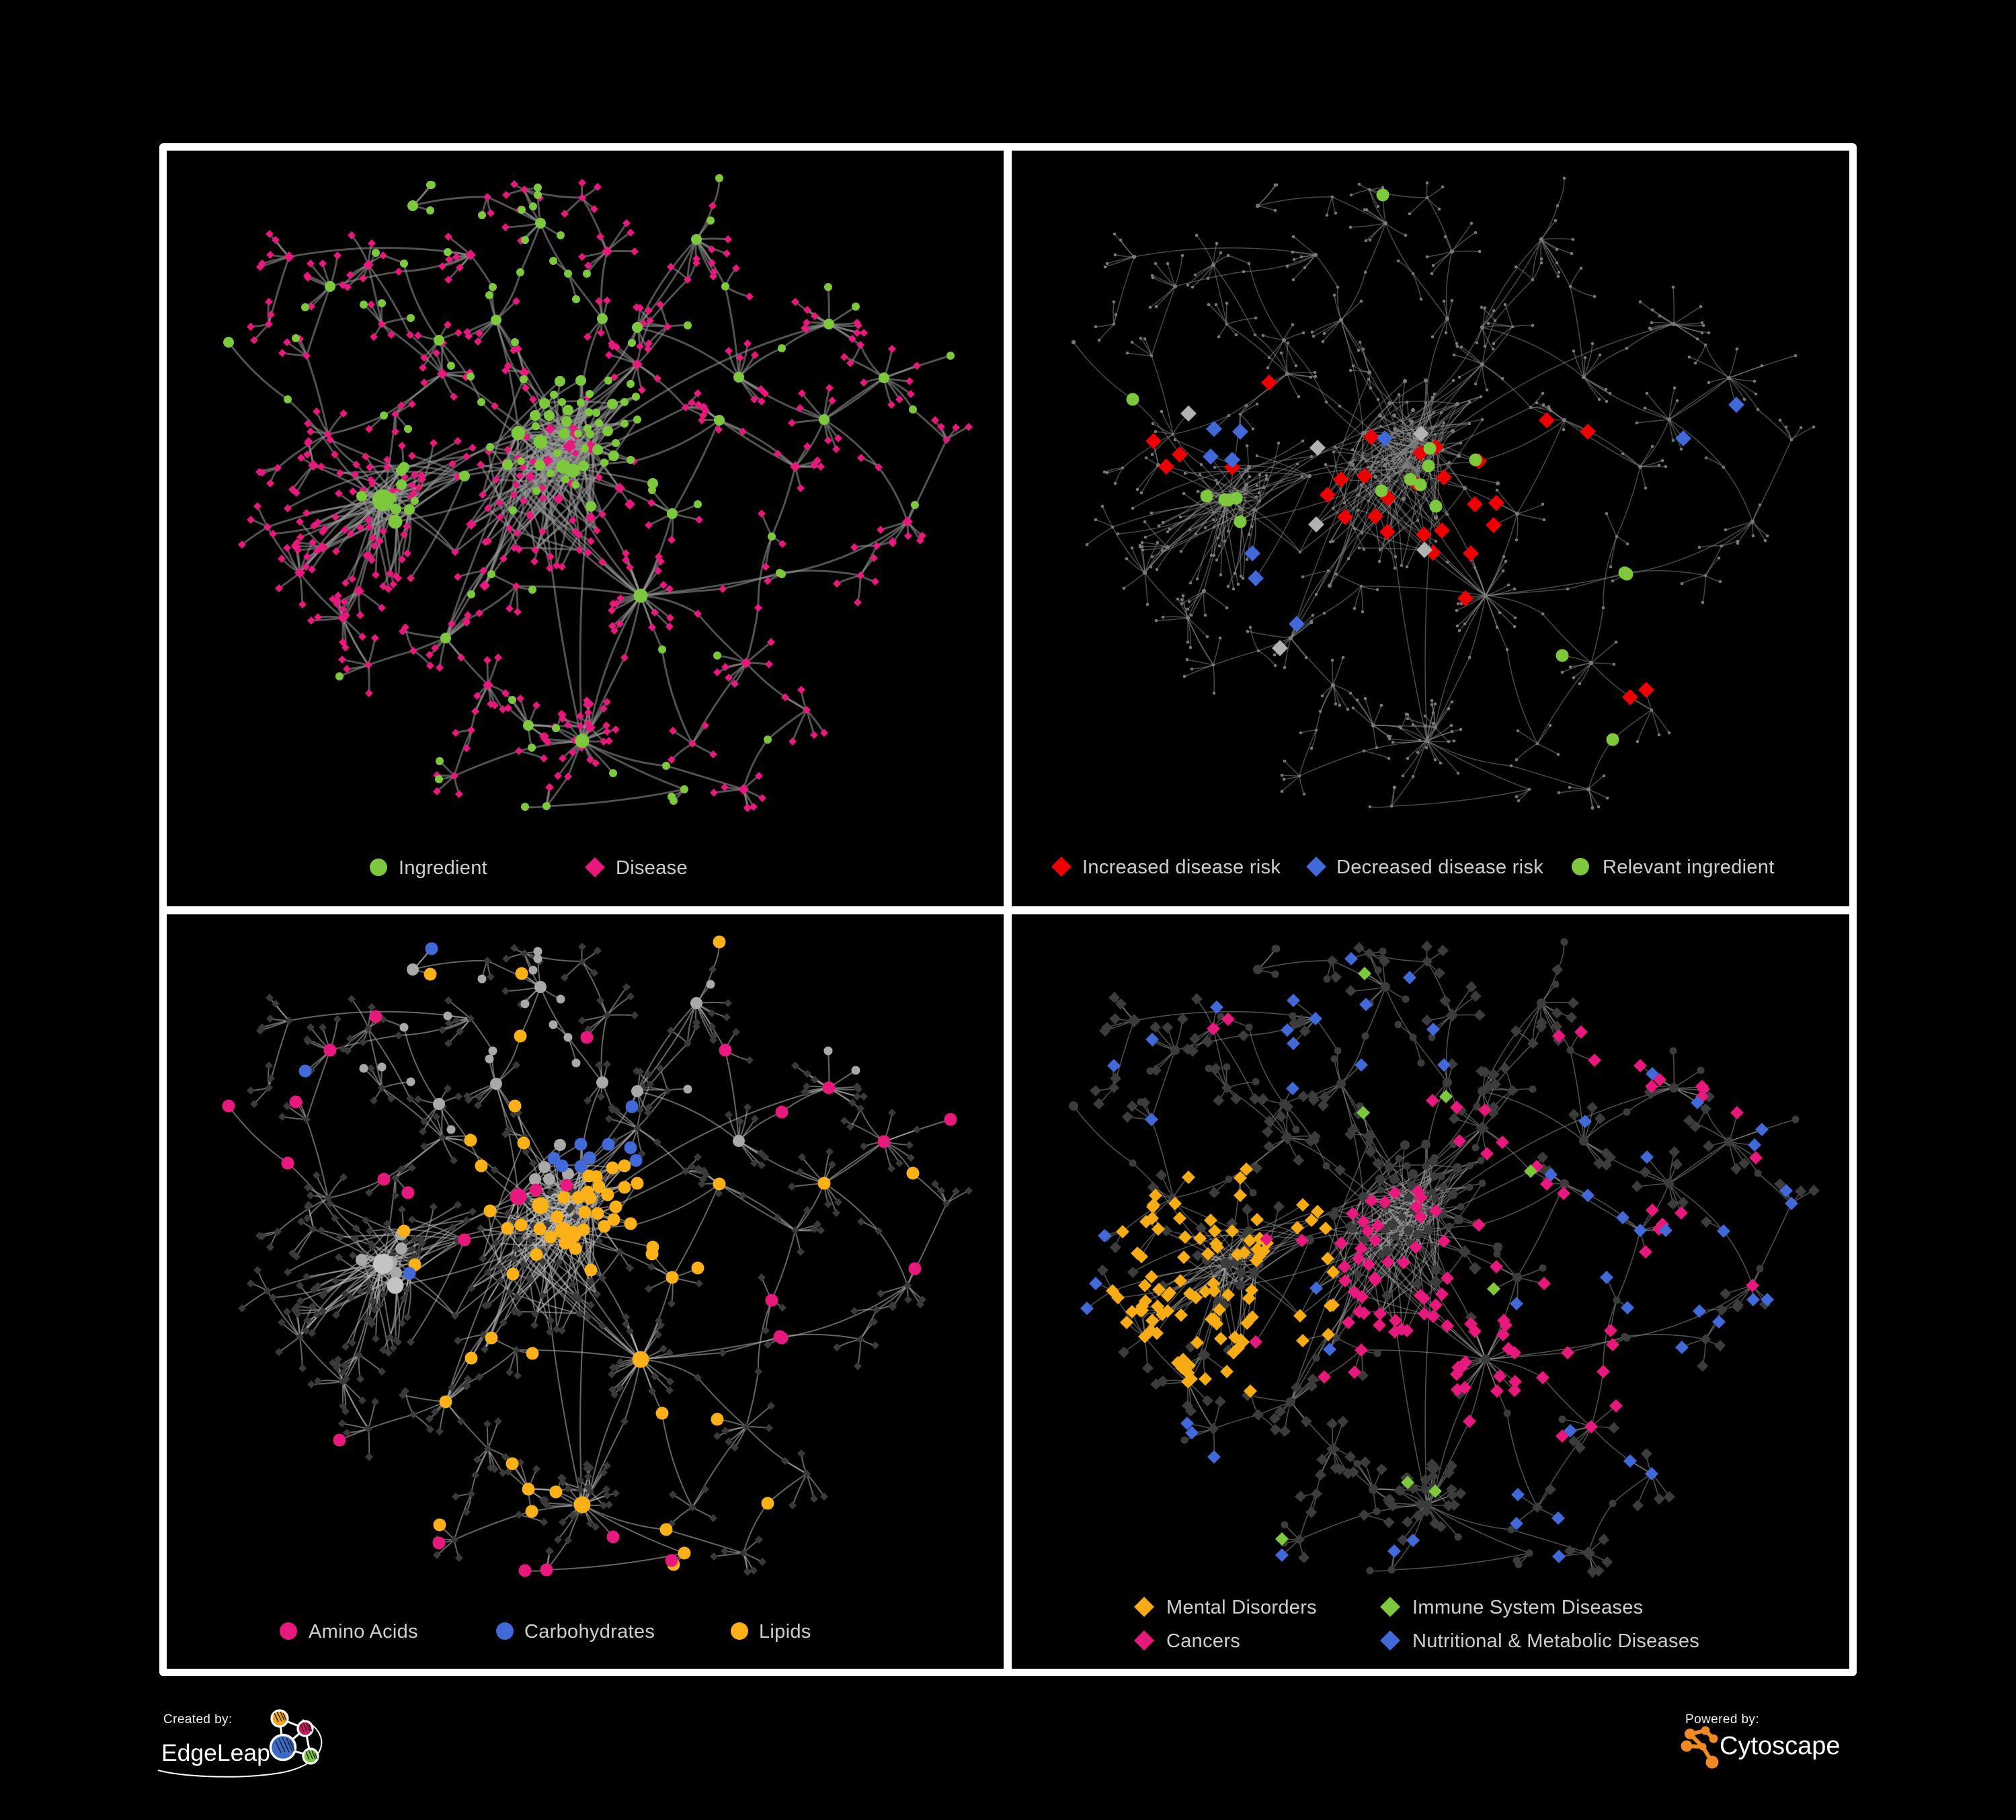  Describe the element at coordinates (1689, 867) in the screenshot. I see `svg-text: Relevant ingredient` at that location.